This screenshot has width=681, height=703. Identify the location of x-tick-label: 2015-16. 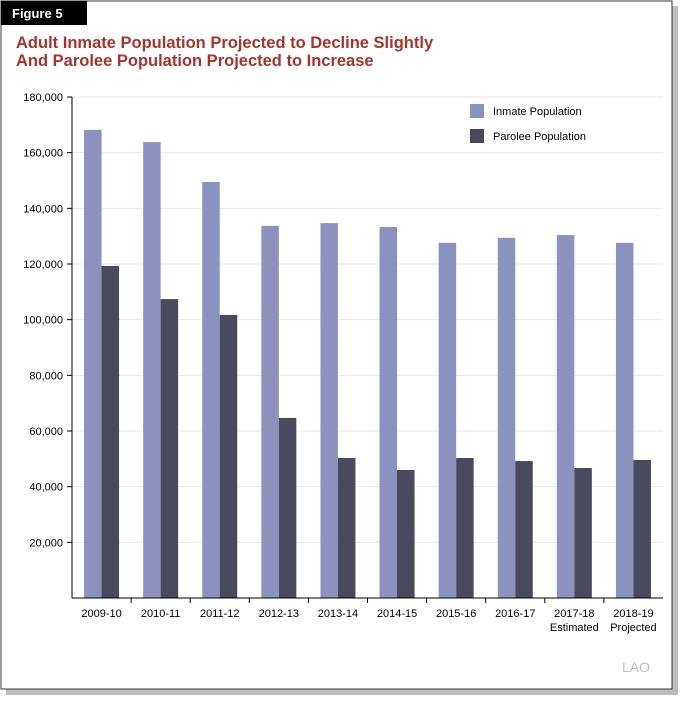
(456, 614).